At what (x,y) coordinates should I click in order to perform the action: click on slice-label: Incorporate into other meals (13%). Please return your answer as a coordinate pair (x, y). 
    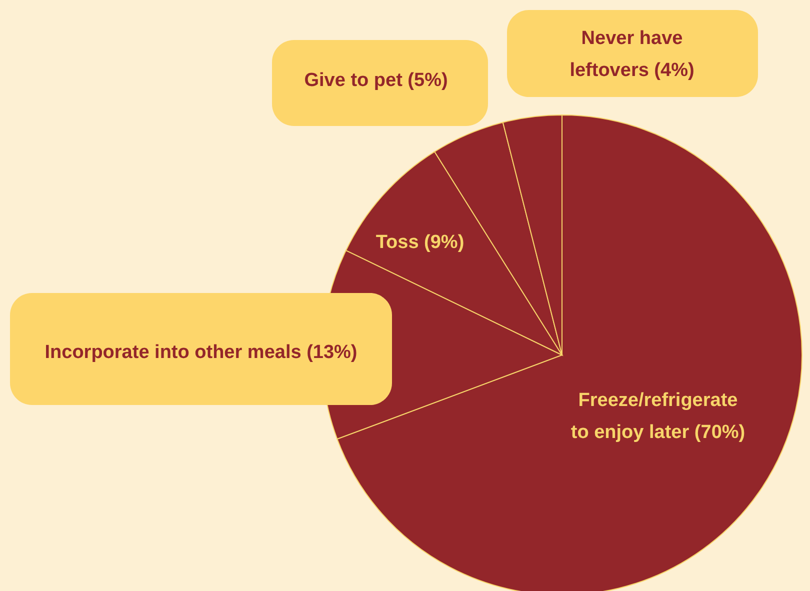
    Looking at the image, I should click on (201, 352).